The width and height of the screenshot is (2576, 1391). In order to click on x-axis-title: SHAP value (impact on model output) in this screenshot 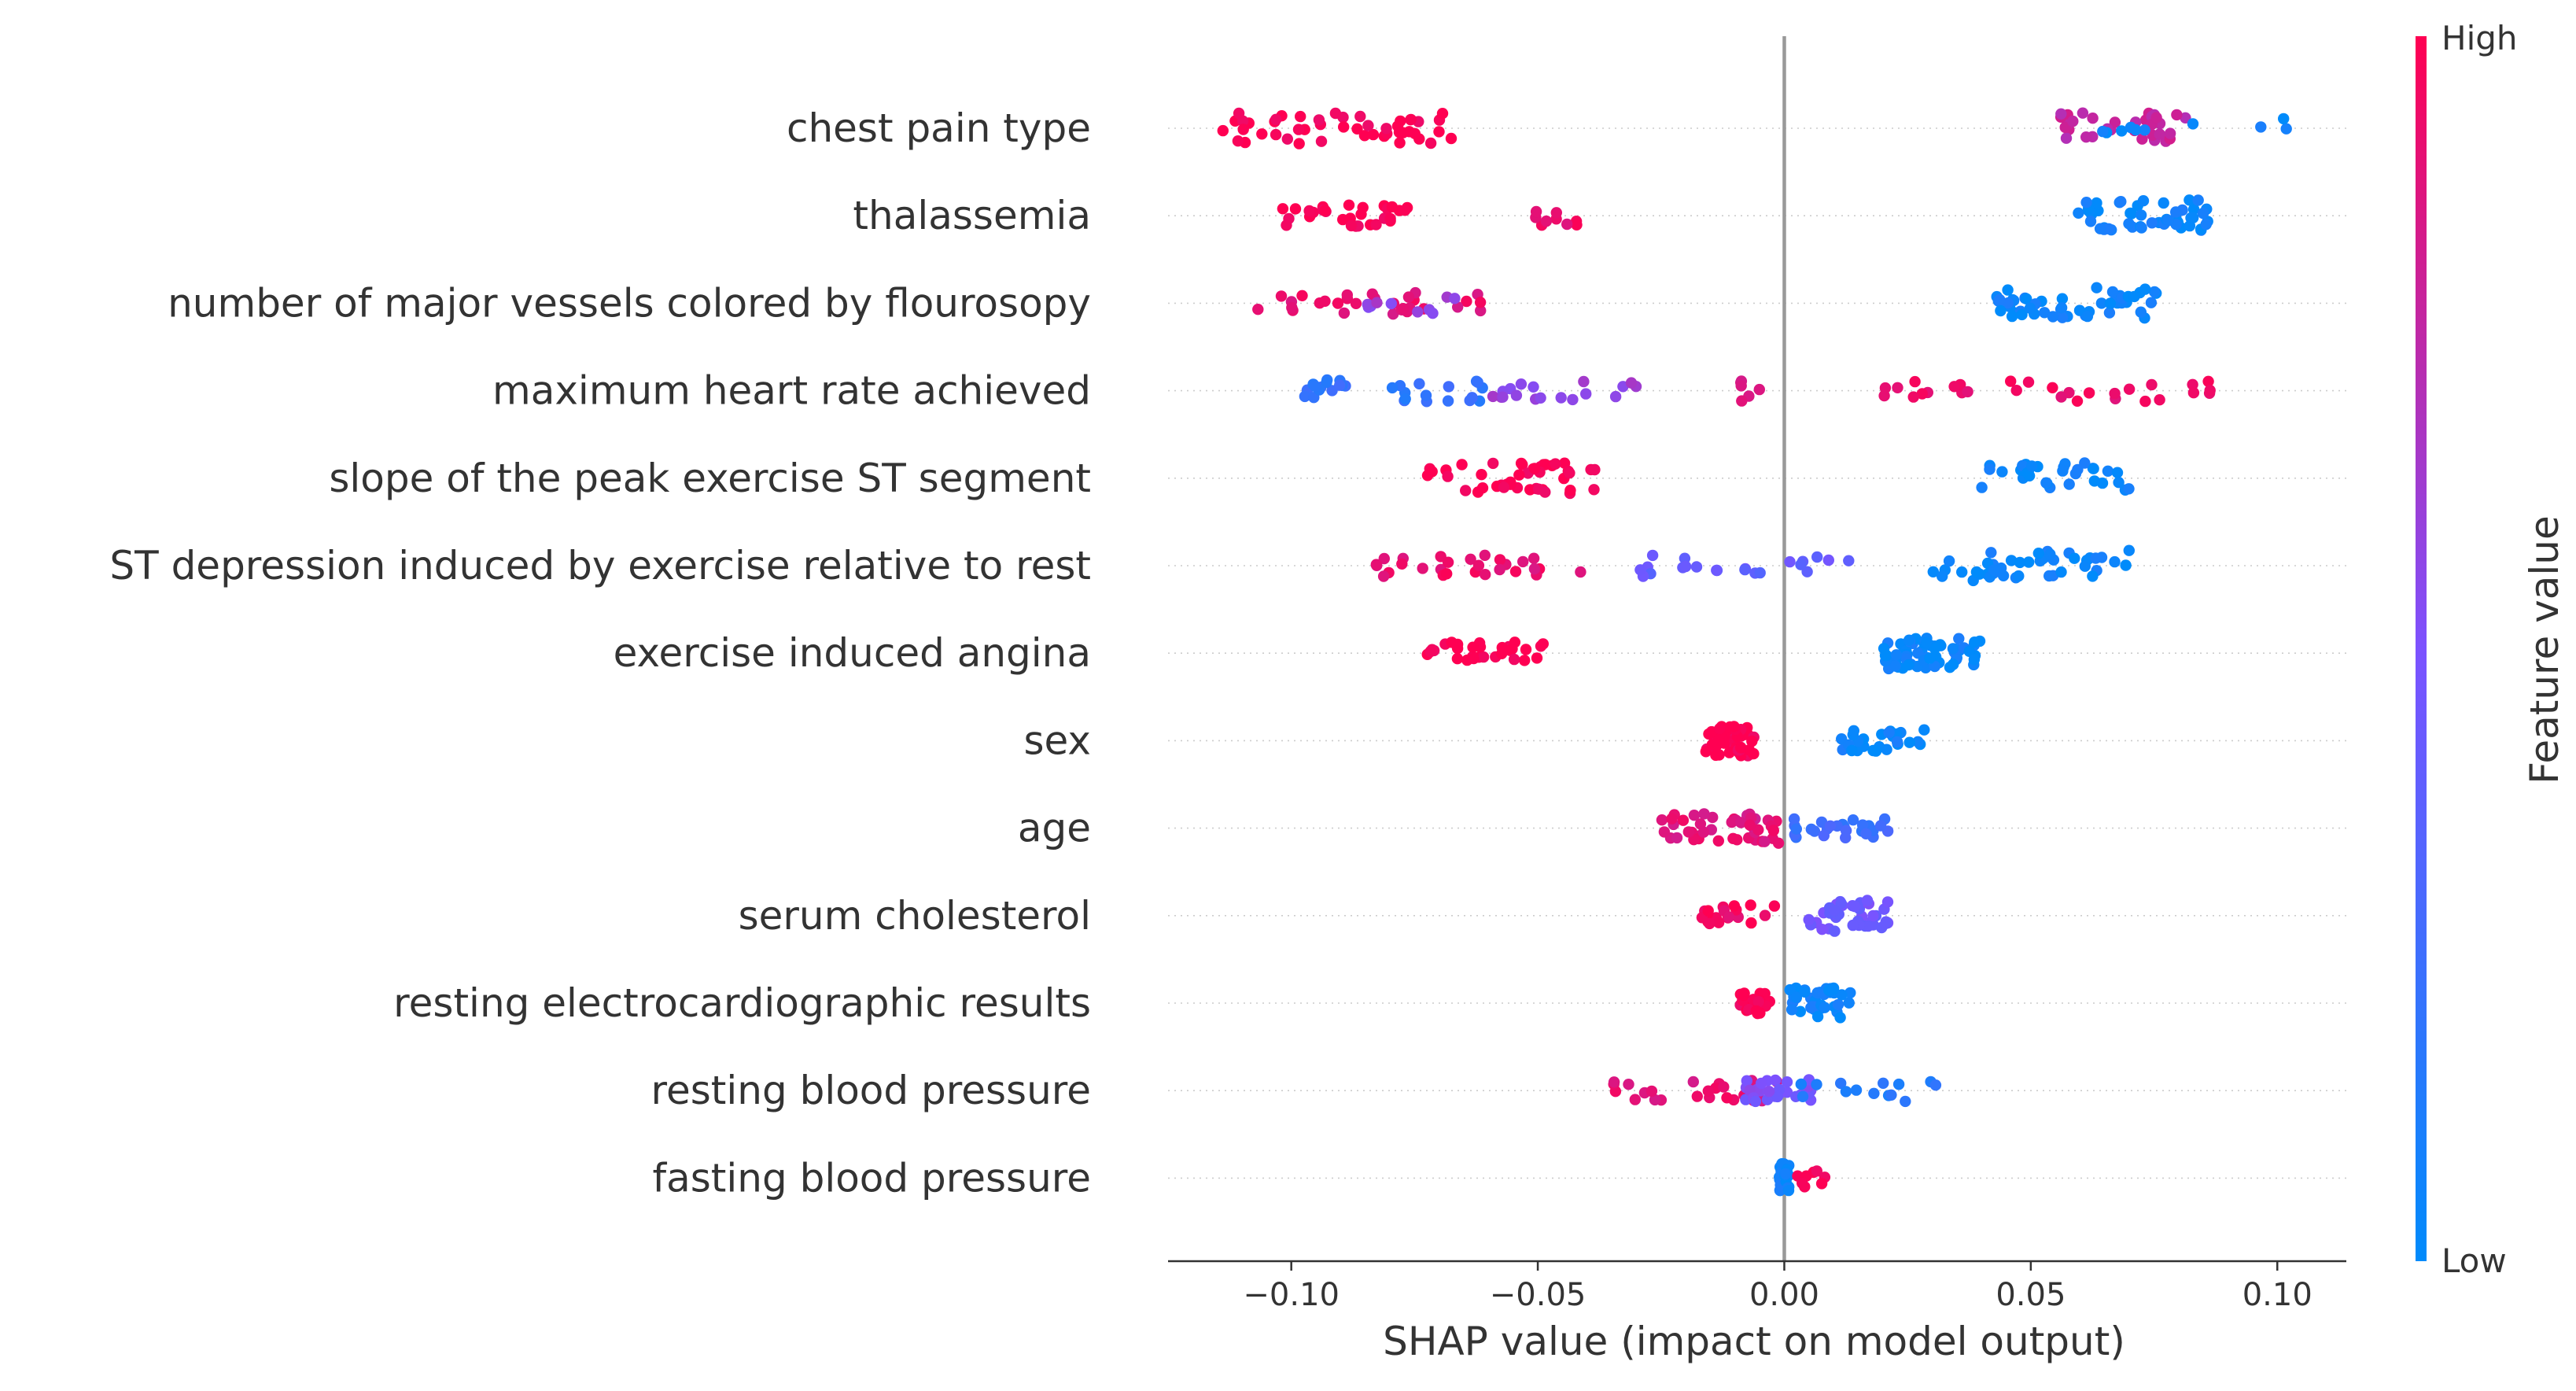, I will do `click(1754, 1341)`.